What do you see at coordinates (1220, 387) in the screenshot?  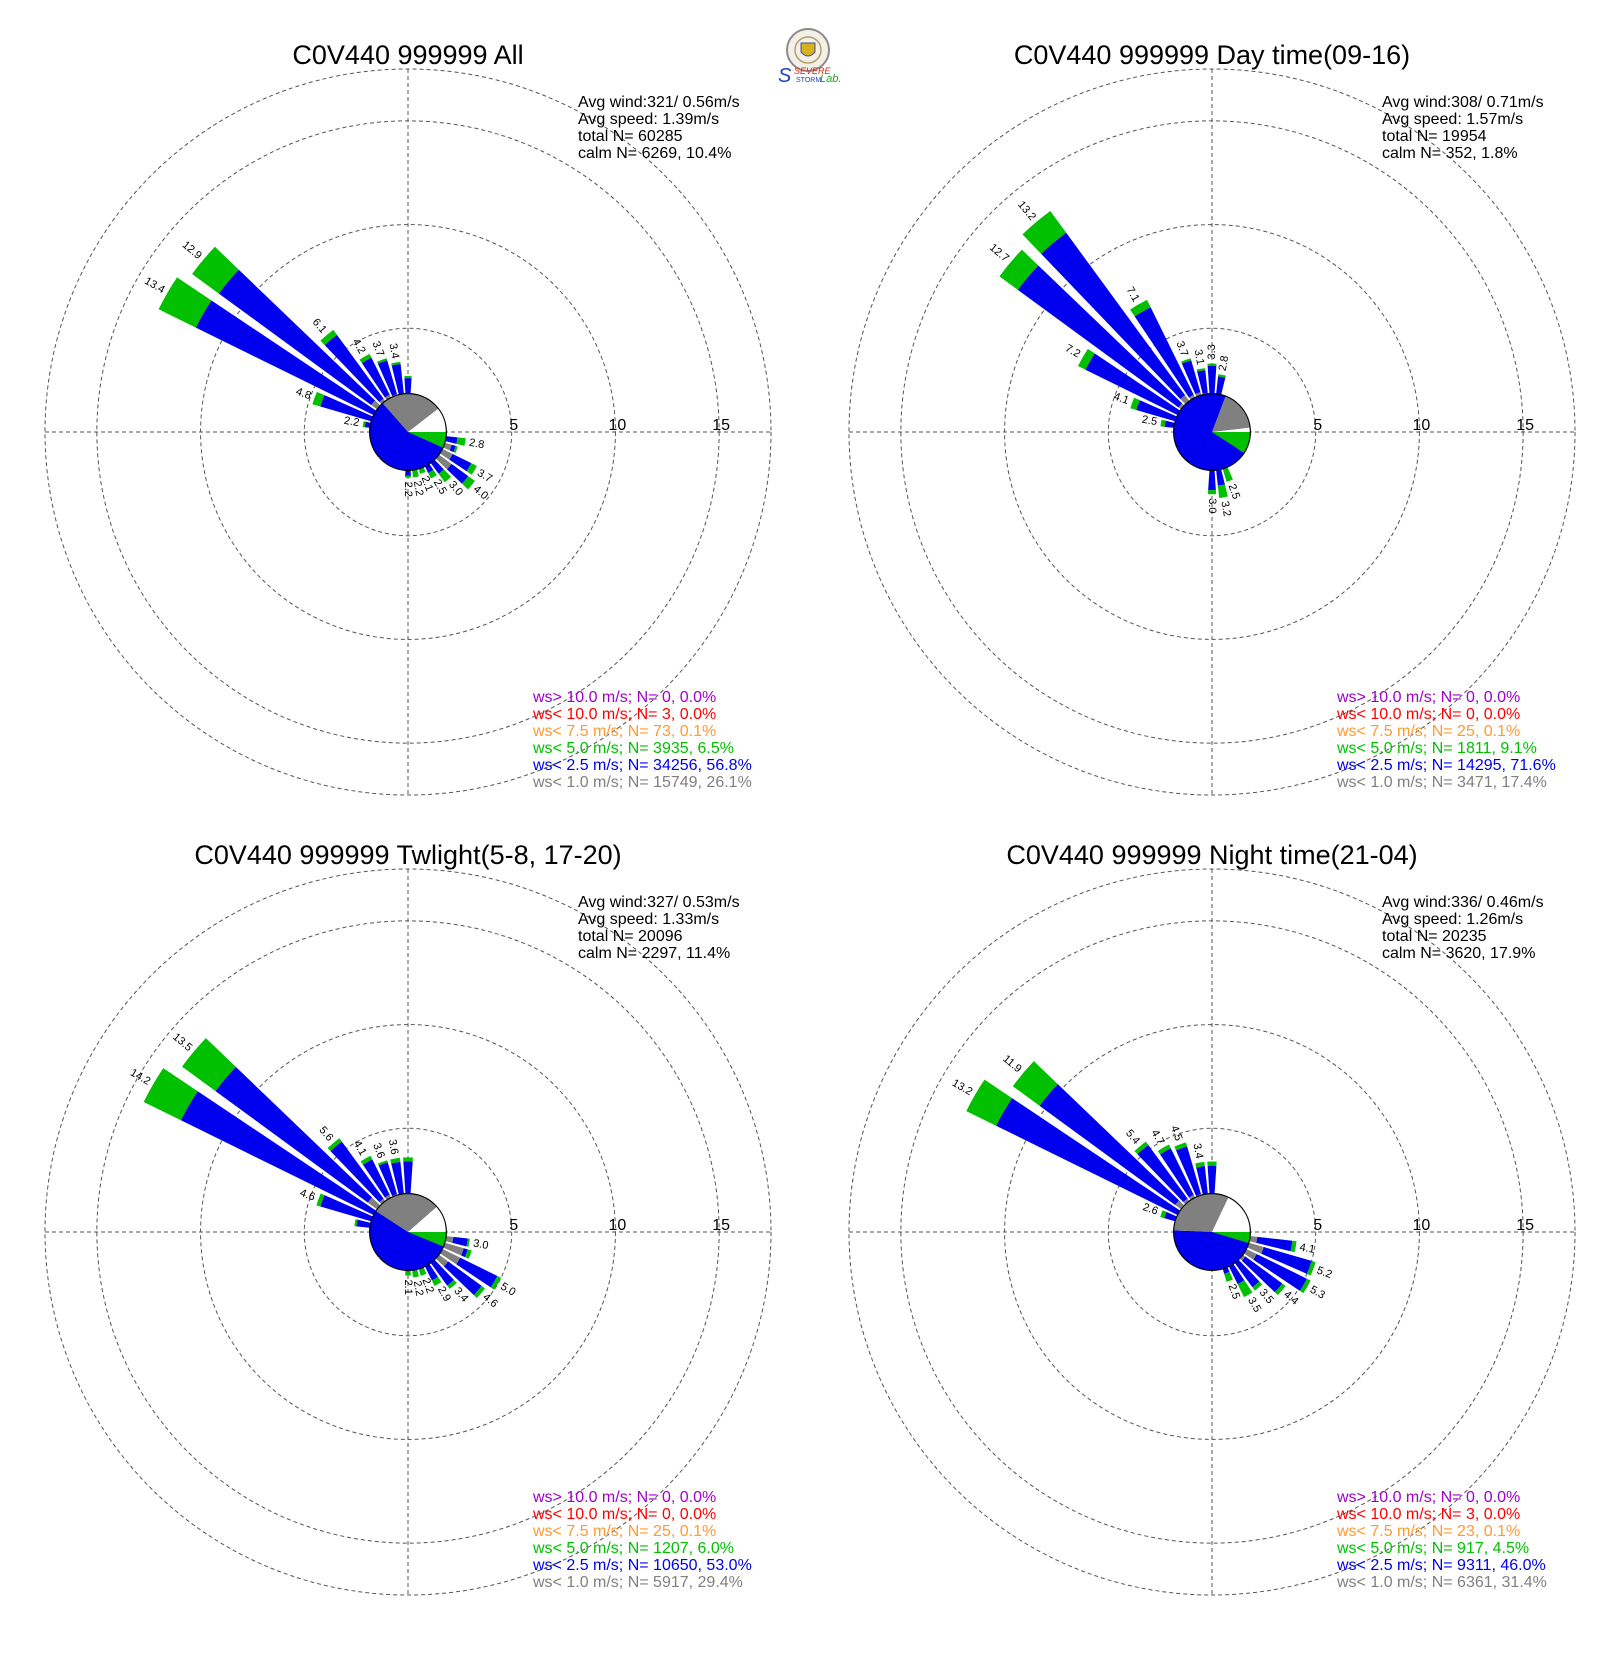 I see `bar-10-seg1` at bounding box center [1220, 387].